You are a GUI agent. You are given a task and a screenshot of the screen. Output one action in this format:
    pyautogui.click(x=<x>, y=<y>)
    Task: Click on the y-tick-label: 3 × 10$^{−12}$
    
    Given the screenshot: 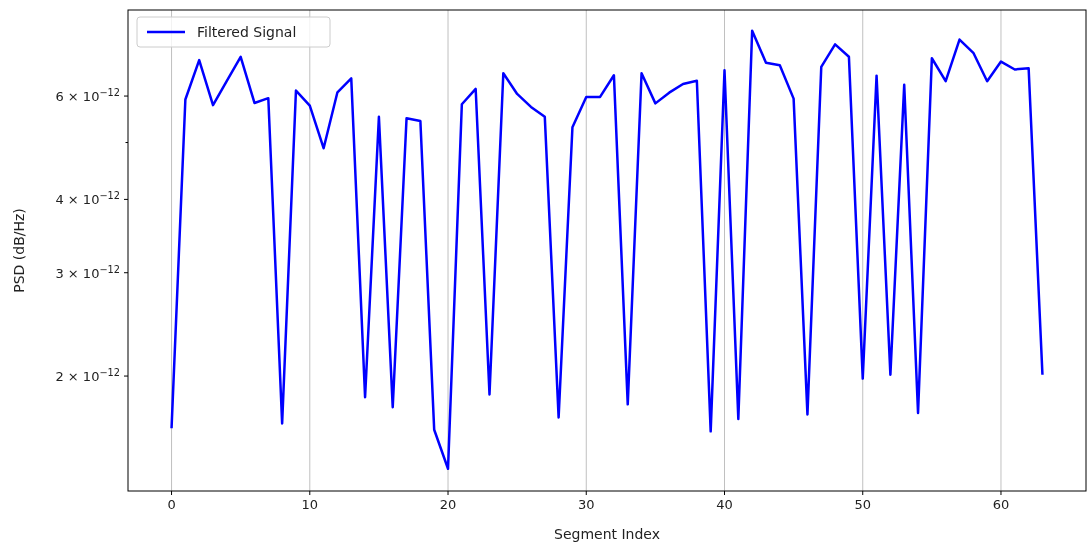 What is the action you would take?
    pyautogui.click(x=87, y=272)
    